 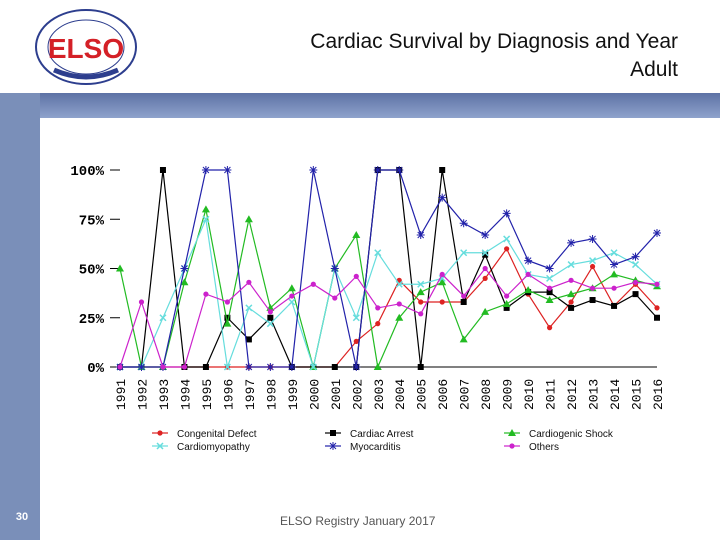 What do you see at coordinates (92, 271) in the screenshot?
I see `y-tick-label: 50%` at bounding box center [92, 271].